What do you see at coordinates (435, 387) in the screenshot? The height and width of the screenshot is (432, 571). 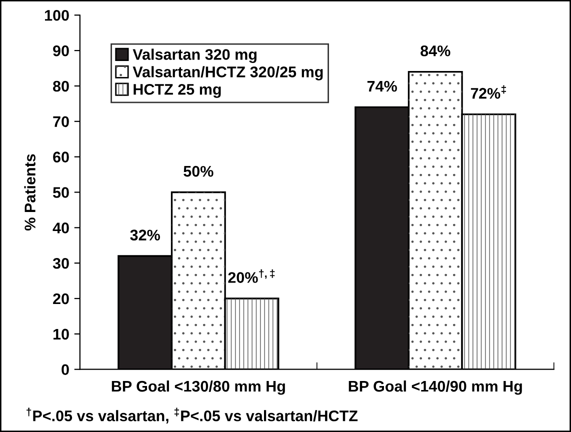 I see `x-tick-label: BP Goal <140/90 mm Hg` at bounding box center [435, 387].